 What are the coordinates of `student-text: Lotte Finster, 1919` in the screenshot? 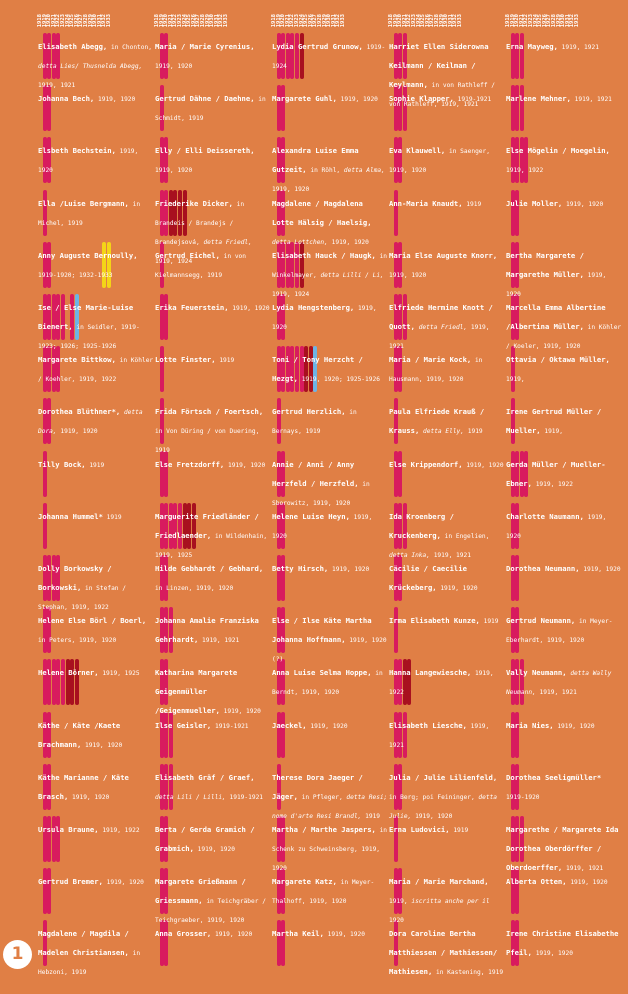 It's located at (213, 356).